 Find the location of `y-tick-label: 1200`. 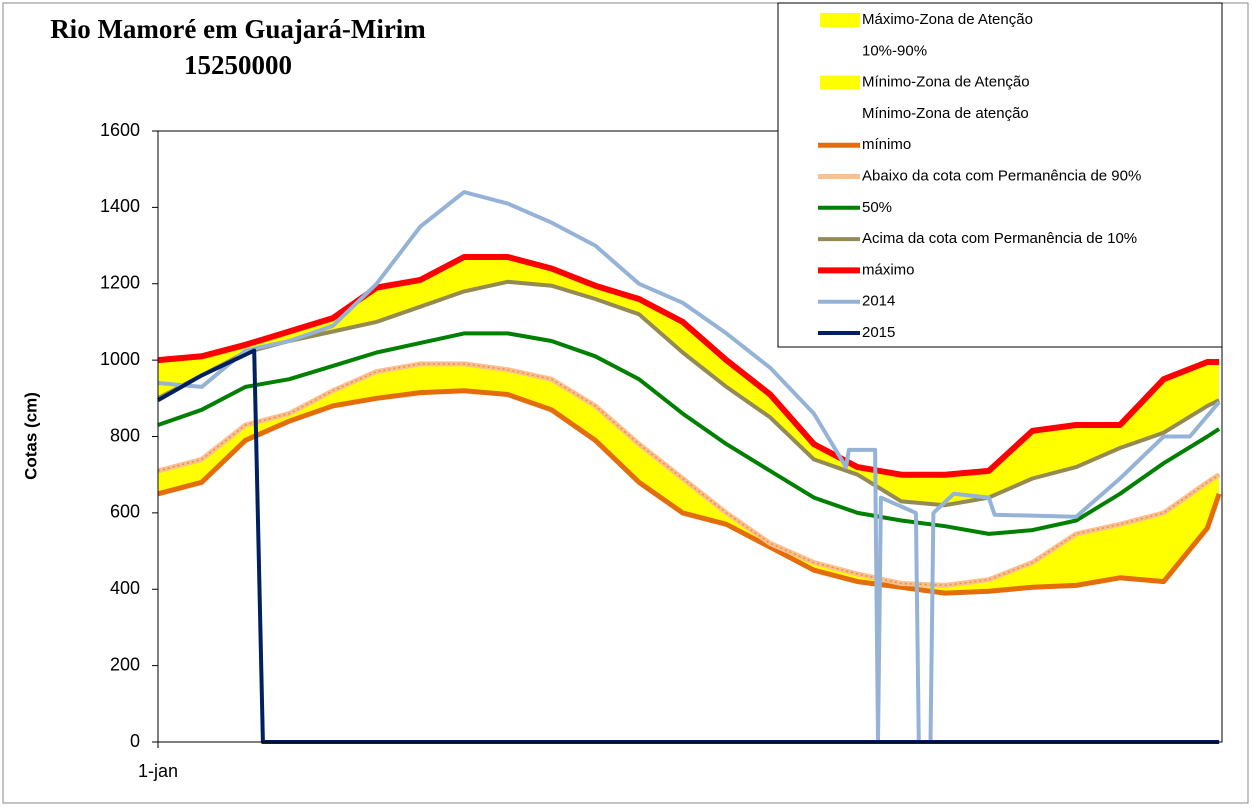

y-tick-label: 1200 is located at coordinates (120, 283).